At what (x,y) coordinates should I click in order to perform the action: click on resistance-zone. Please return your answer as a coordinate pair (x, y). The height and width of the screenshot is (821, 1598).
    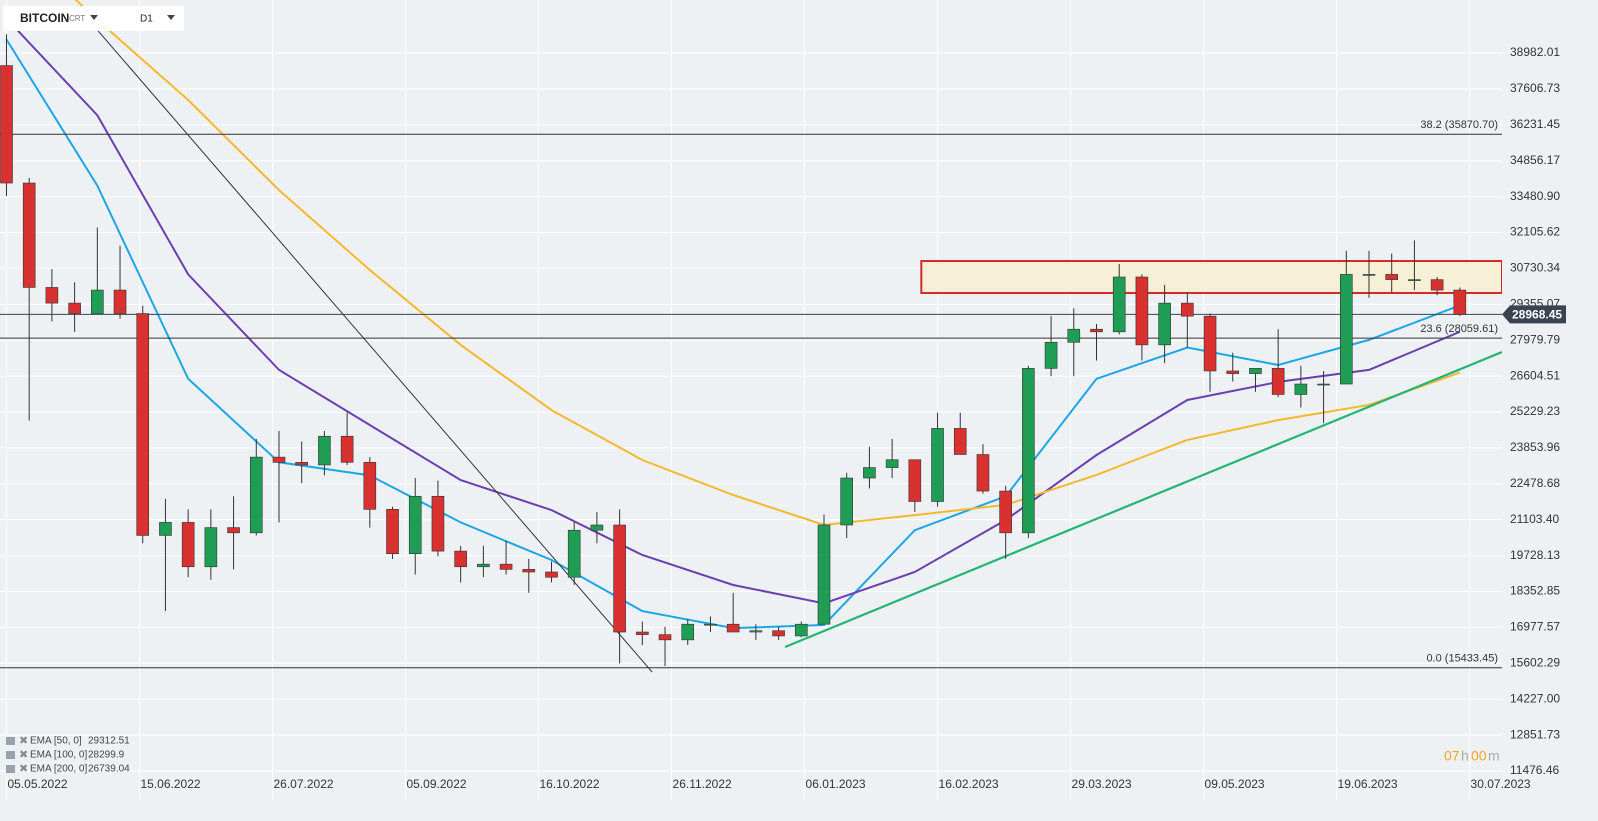
    Looking at the image, I should click on (1211, 277).